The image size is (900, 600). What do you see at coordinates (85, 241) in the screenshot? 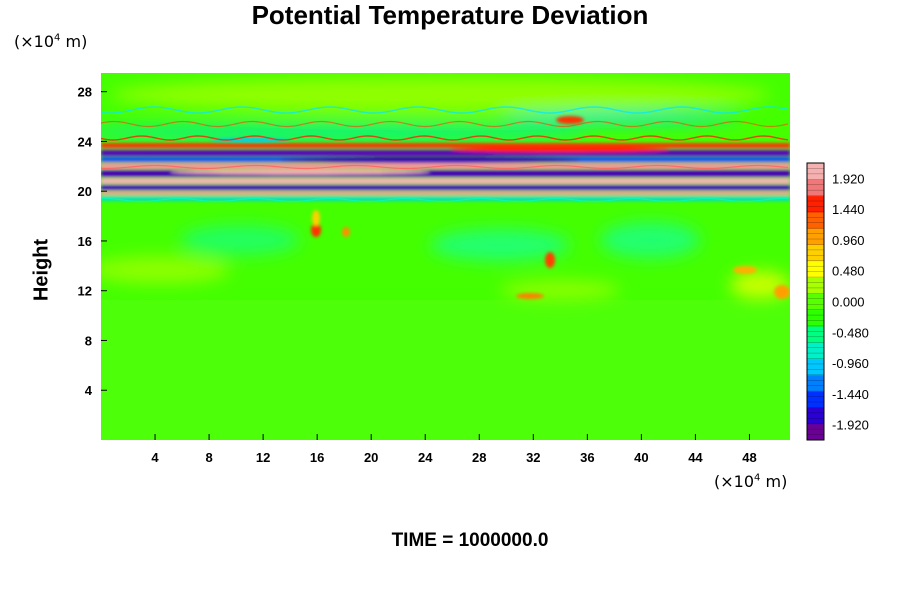
I see `y-tick-label: 16` at bounding box center [85, 241].